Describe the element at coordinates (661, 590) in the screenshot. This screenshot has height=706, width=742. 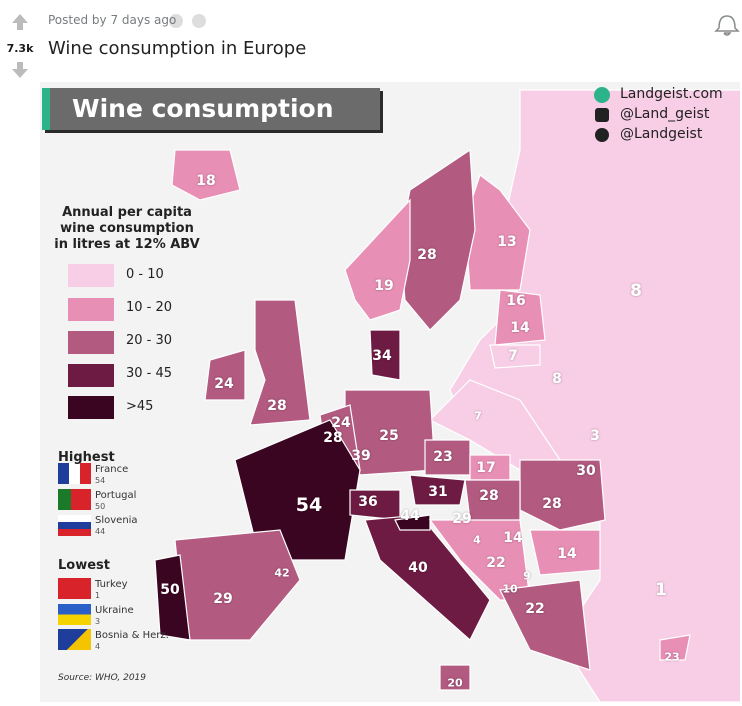
I see `map-label: 1` at that location.